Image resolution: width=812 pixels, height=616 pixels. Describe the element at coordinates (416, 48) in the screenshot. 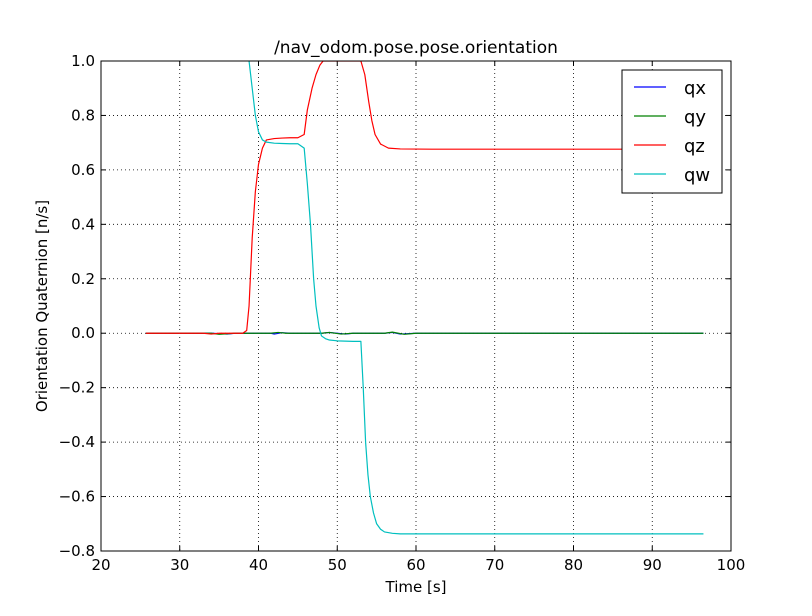

I see `chart-title: /nav_odom.pose.pose.orientation` at that location.